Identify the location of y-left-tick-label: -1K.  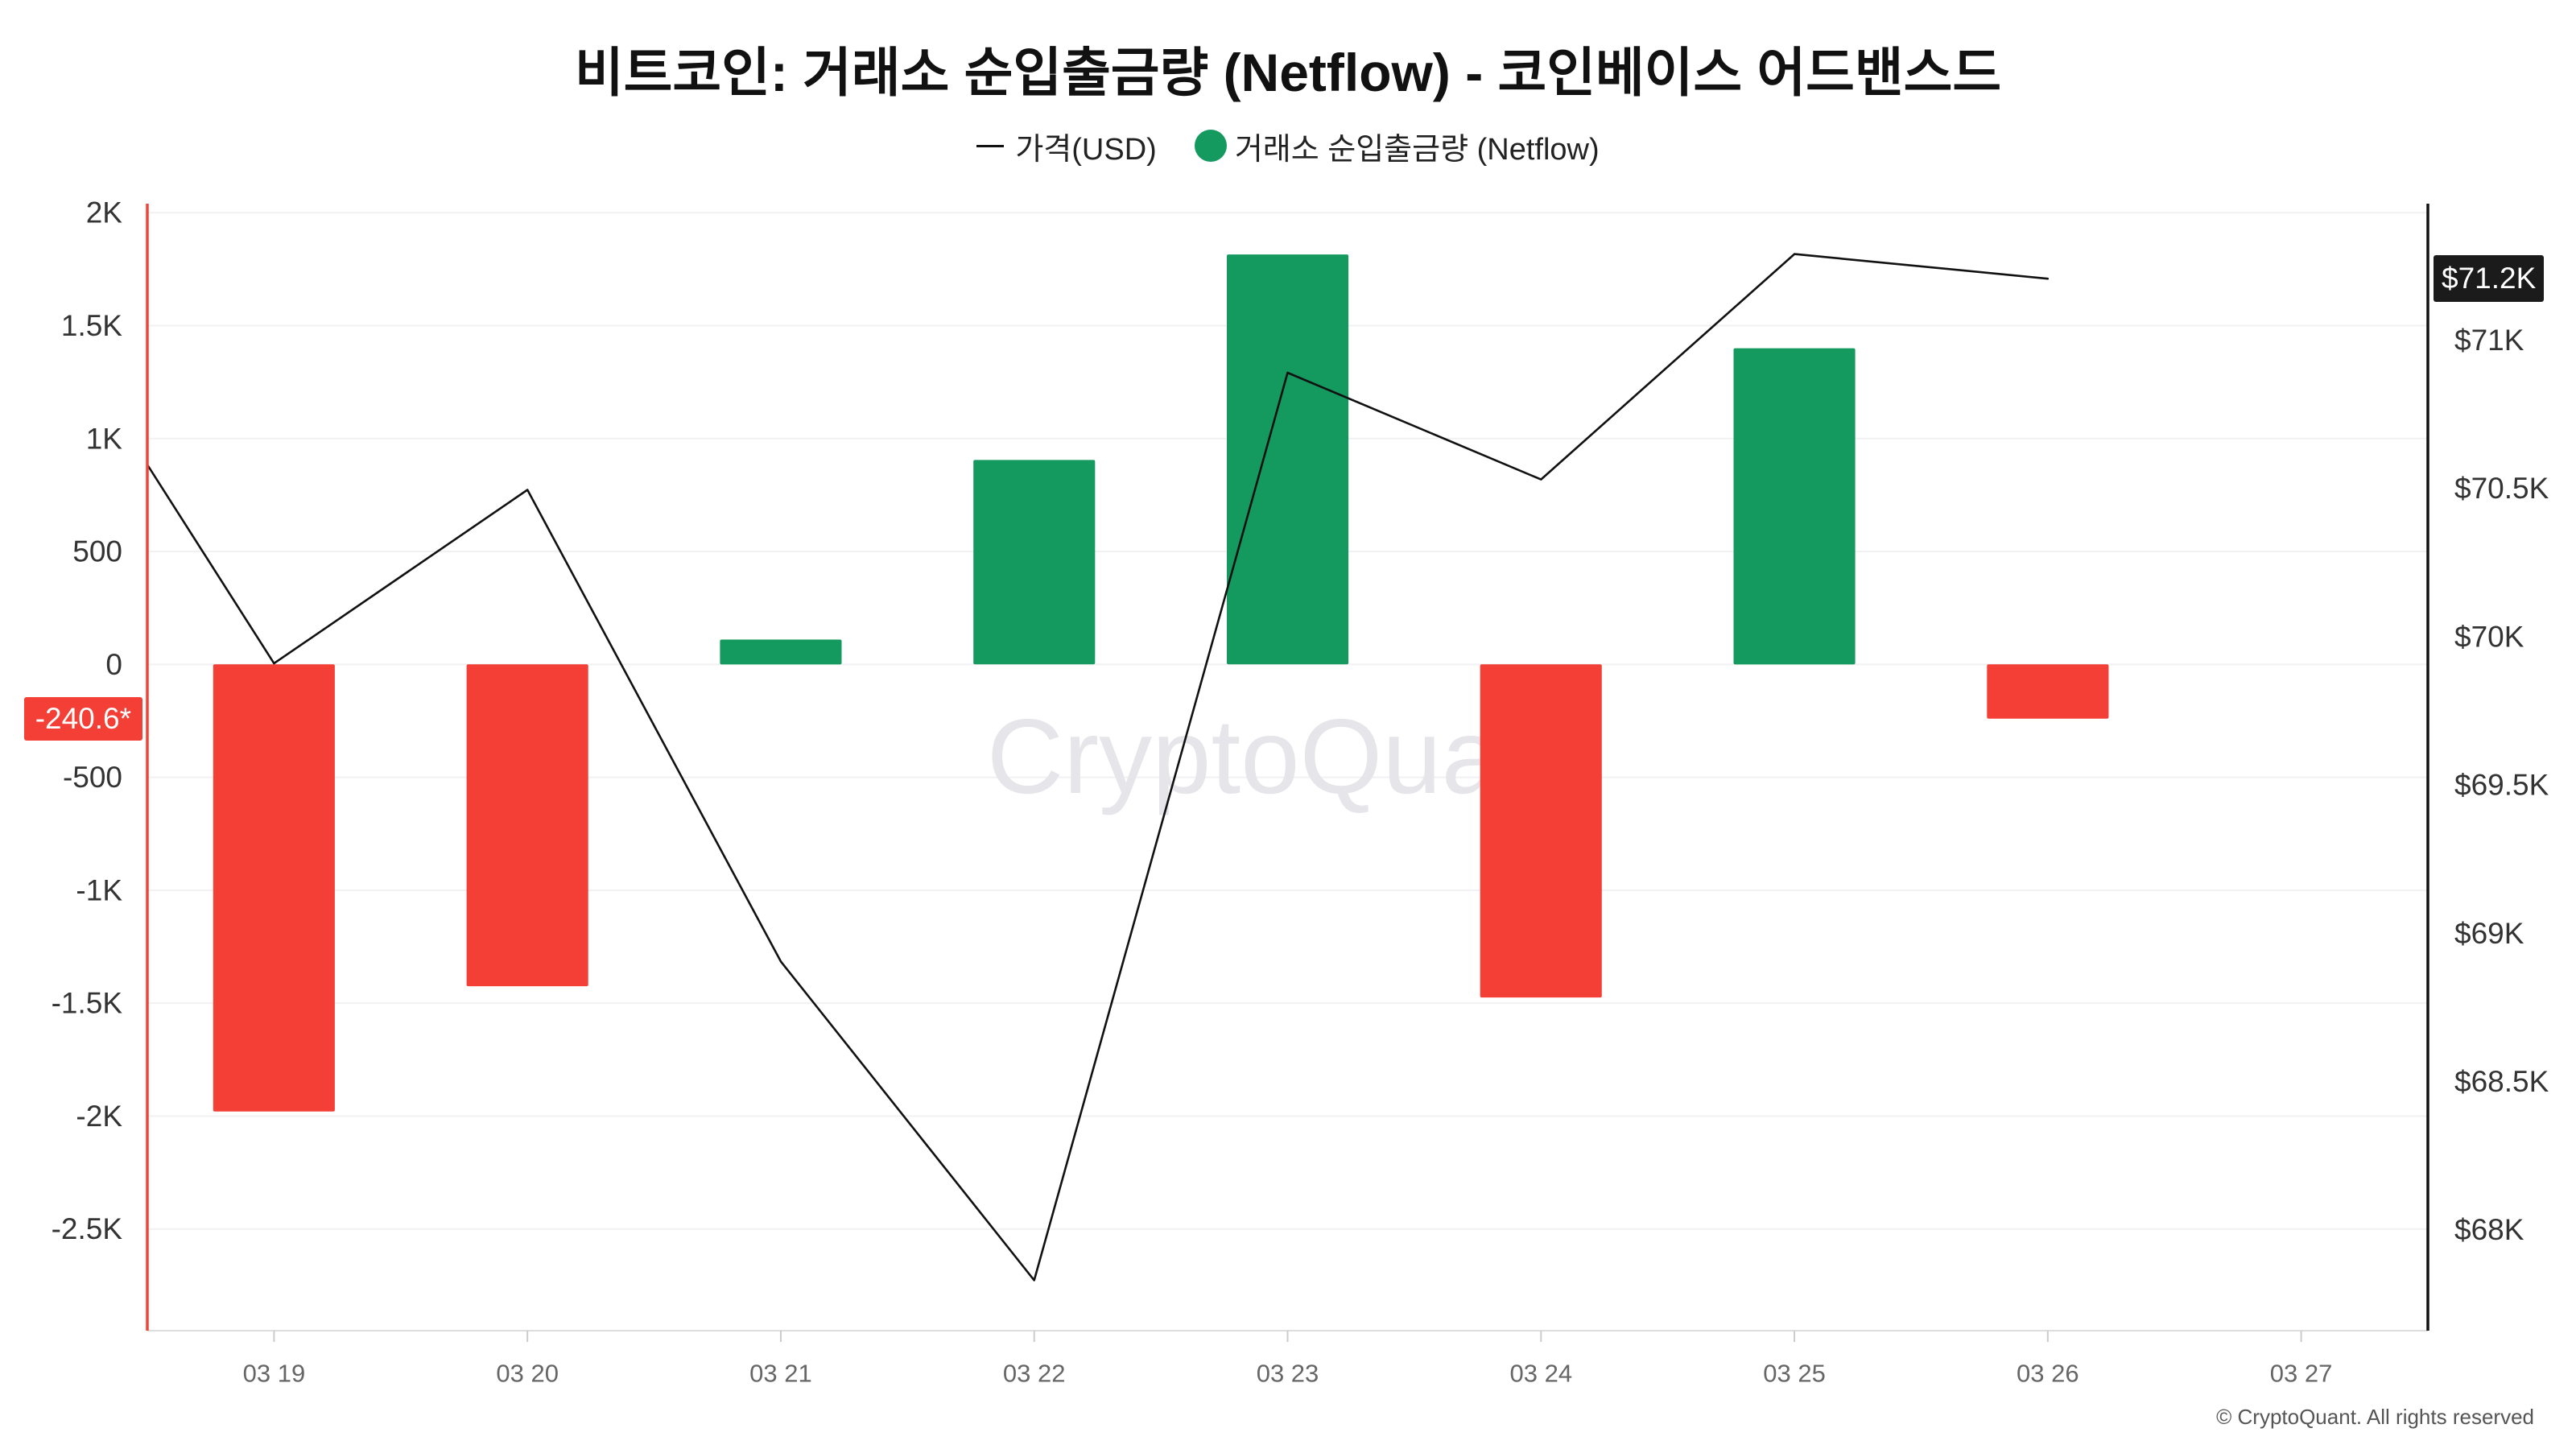
(99, 889).